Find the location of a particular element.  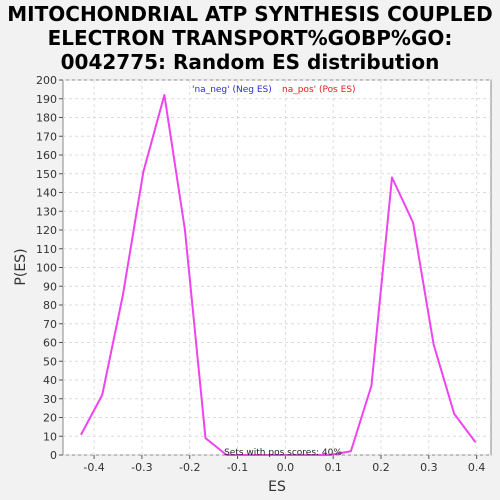

y-tick-label: 20 is located at coordinates (50, 418).